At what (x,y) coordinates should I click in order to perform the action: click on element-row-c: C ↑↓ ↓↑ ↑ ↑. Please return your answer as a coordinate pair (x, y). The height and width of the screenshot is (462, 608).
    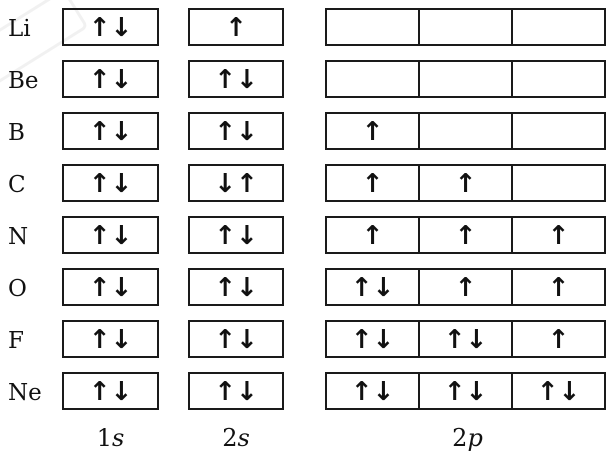
    Looking at the image, I should click on (307, 183).